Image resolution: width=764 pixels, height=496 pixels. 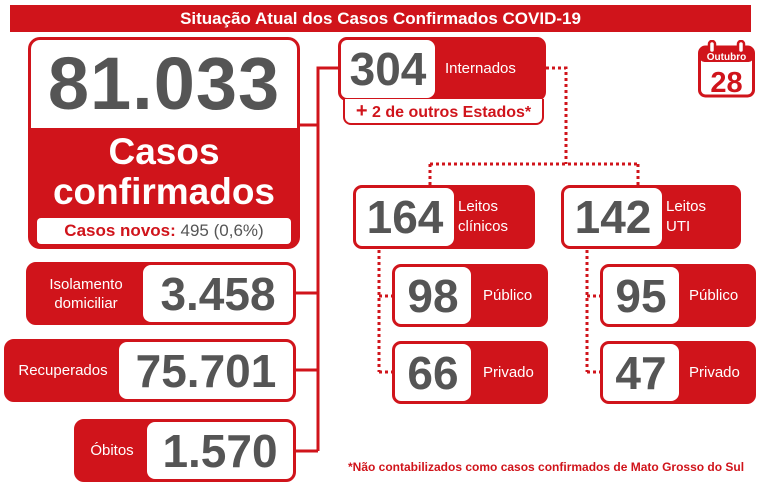 I want to click on calendar-day: 28, so click(x=726, y=82).